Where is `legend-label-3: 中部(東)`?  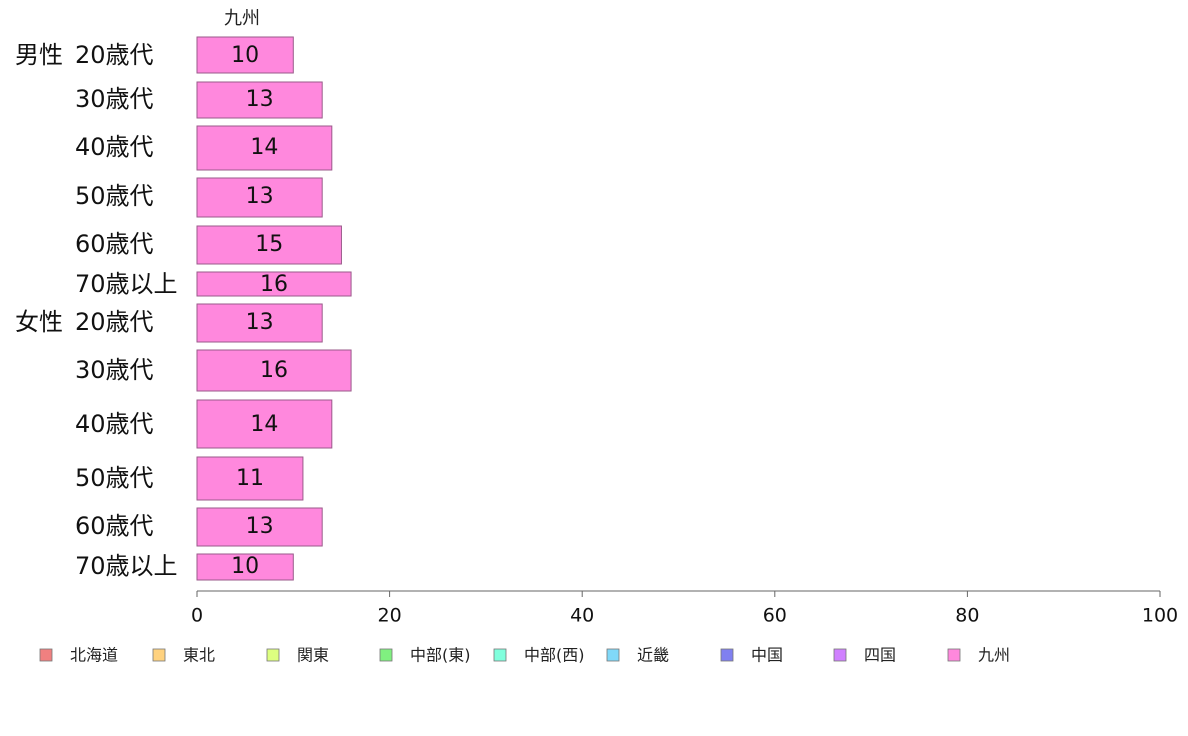 legend-label-3: 中部(東) is located at coordinates (440, 655).